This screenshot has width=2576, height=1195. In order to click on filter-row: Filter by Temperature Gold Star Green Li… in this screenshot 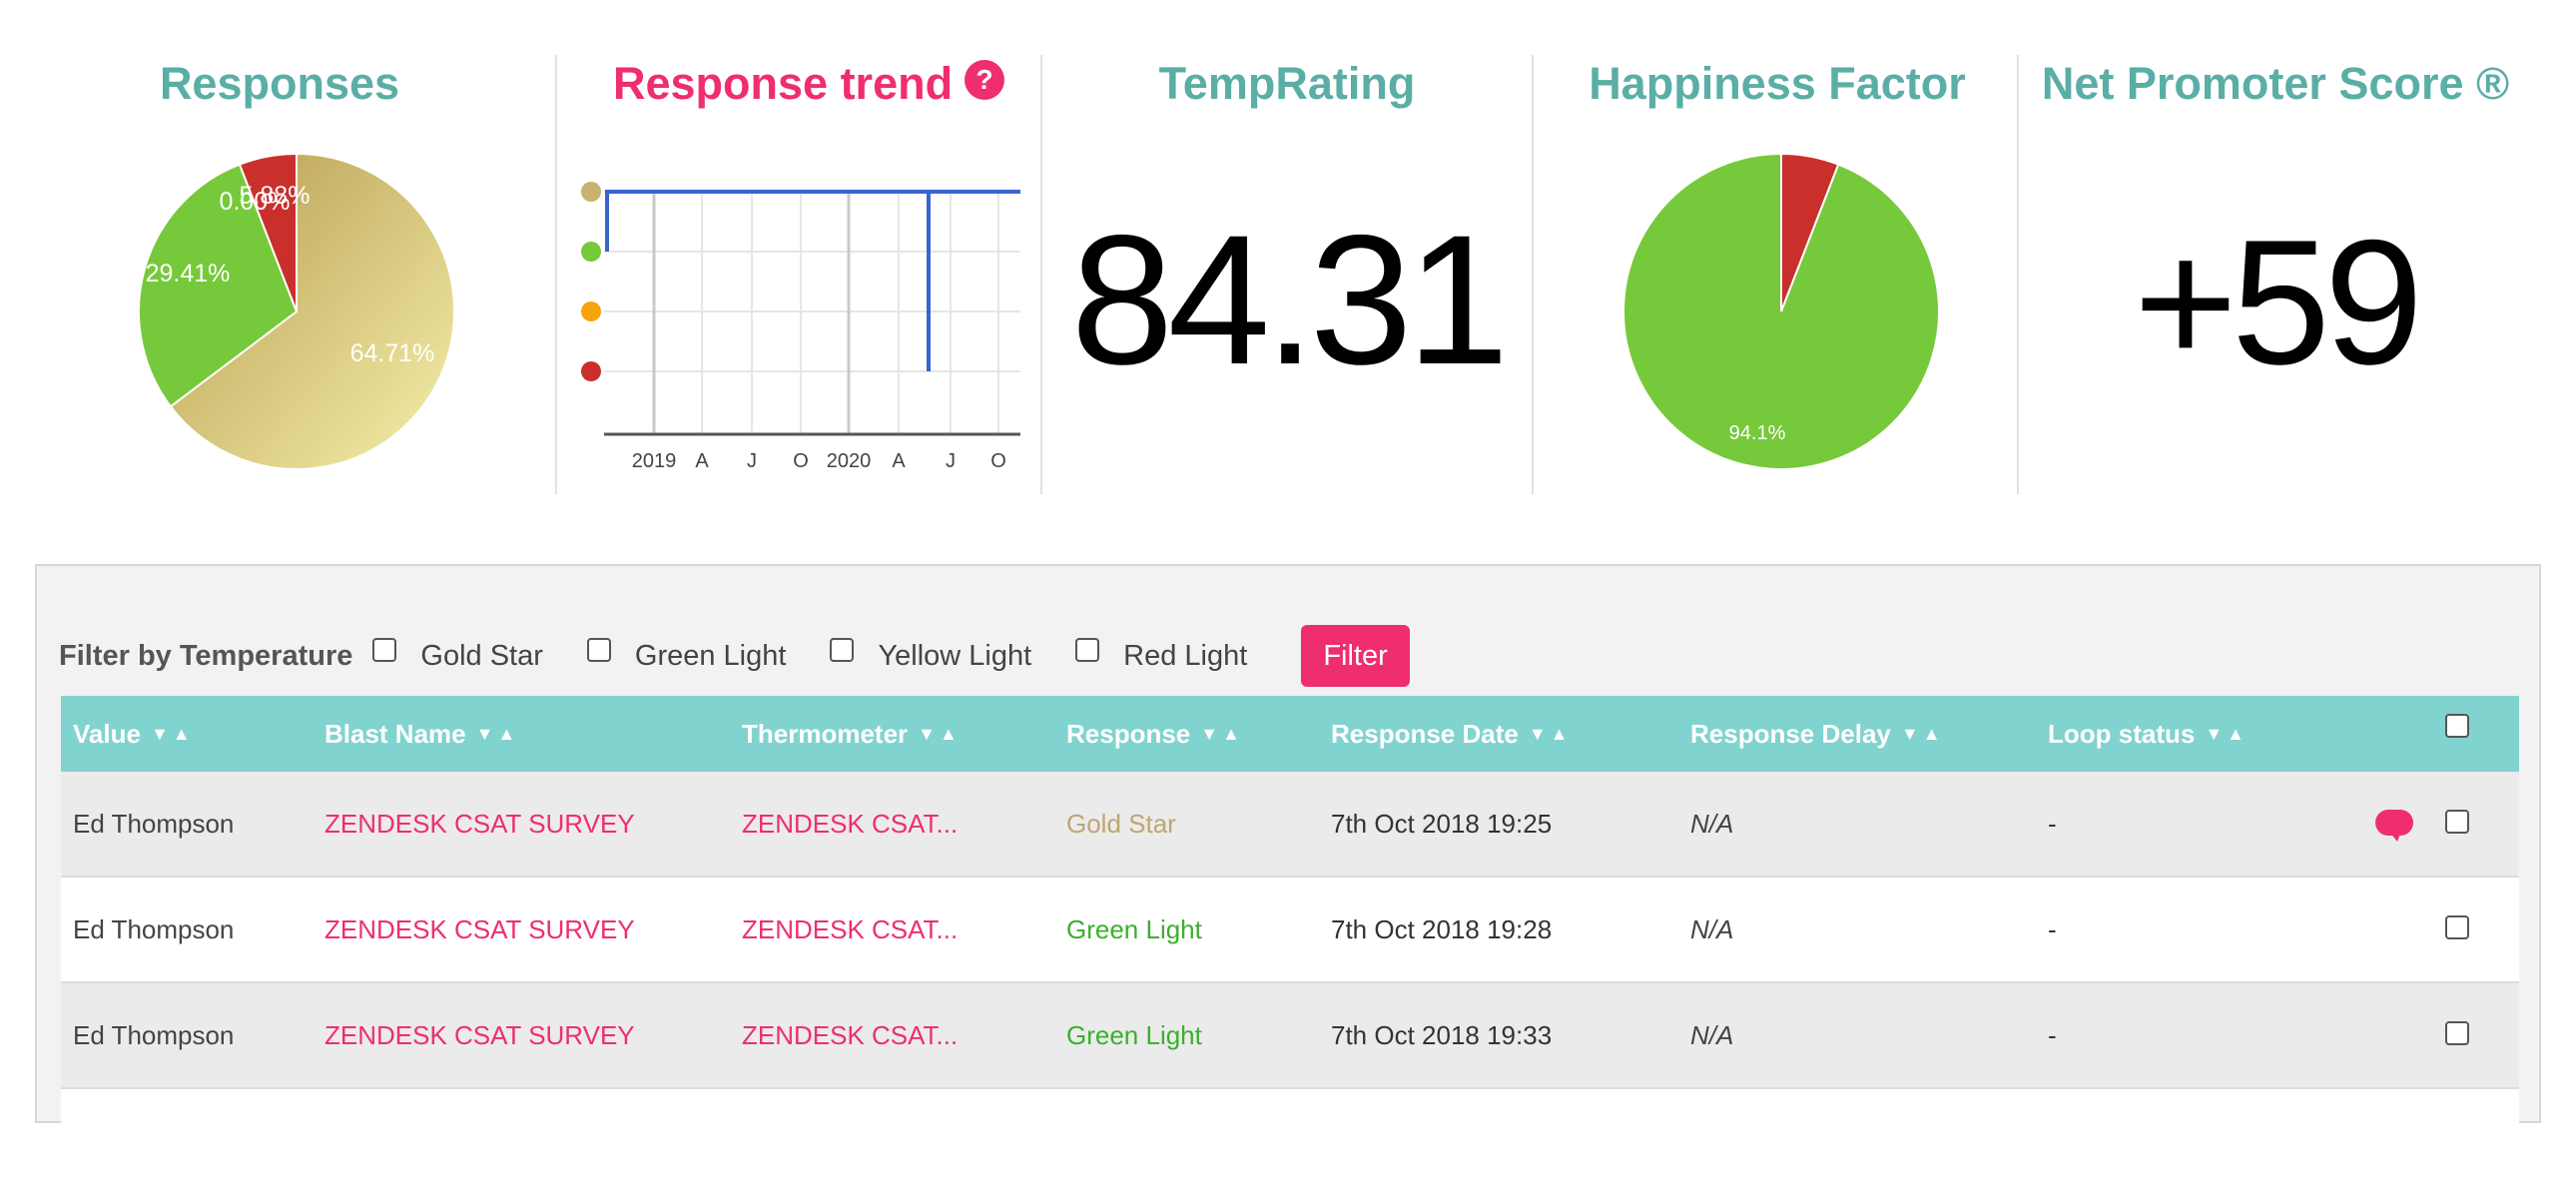, I will do `click(734, 656)`.